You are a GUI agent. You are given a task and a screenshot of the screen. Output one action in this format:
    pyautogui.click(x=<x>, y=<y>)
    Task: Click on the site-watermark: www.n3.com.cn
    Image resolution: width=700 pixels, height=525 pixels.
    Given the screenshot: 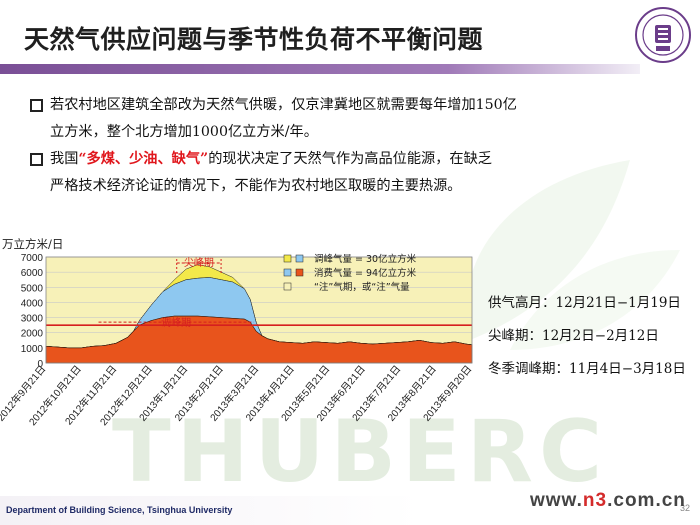 What is the action you would take?
    pyautogui.click(x=608, y=501)
    